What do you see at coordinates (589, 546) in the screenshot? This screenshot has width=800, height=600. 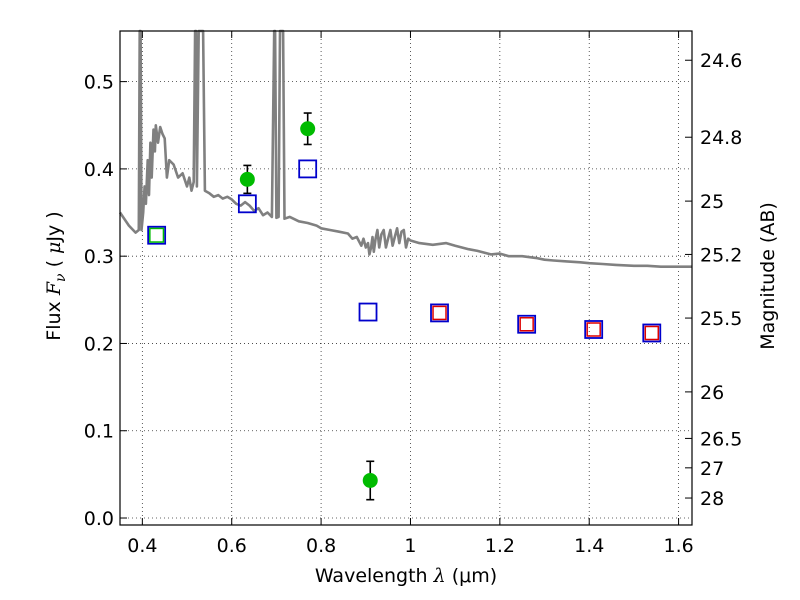 I see `x-tick-label: 1.4` at bounding box center [589, 546].